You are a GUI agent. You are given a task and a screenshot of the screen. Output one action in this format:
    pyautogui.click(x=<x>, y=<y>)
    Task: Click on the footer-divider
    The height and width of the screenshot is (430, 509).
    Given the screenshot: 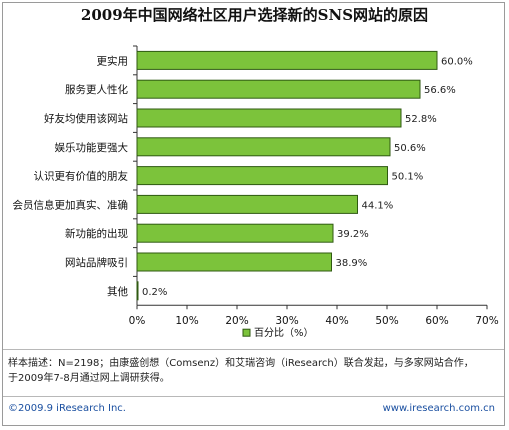 What is the action you would take?
    pyautogui.click(x=253, y=396)
    